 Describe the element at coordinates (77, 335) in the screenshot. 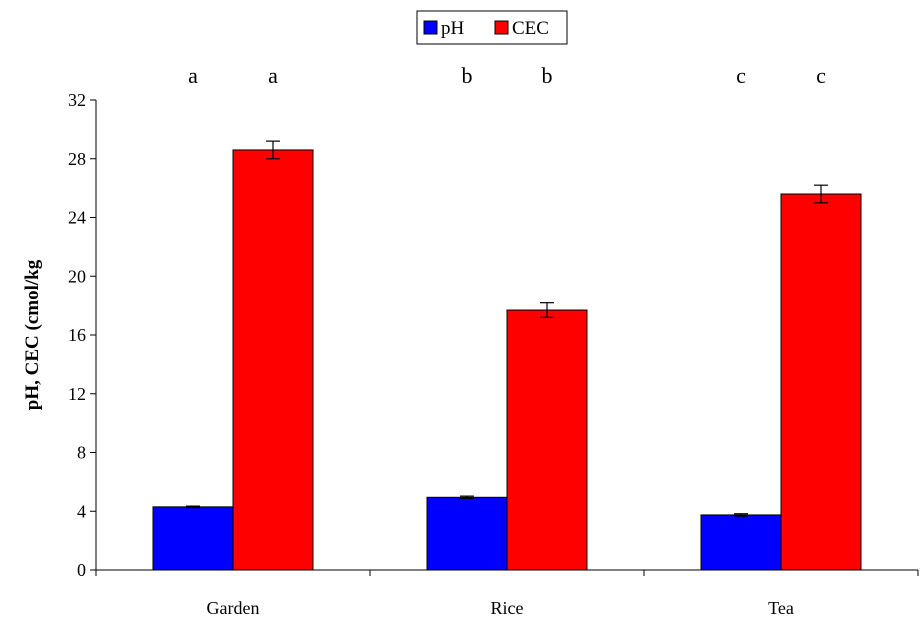

I see `y-tick-label: 16` at that location.